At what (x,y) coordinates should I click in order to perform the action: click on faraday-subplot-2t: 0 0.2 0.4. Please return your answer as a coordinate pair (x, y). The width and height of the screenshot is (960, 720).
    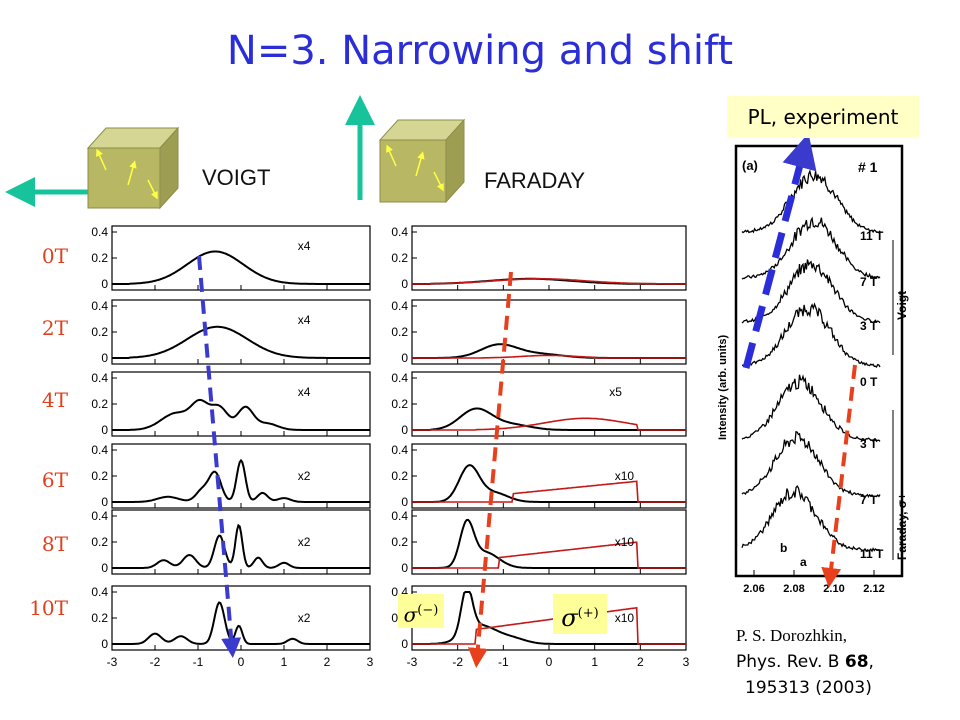
    Looking at the image, I should click on (539, 332).